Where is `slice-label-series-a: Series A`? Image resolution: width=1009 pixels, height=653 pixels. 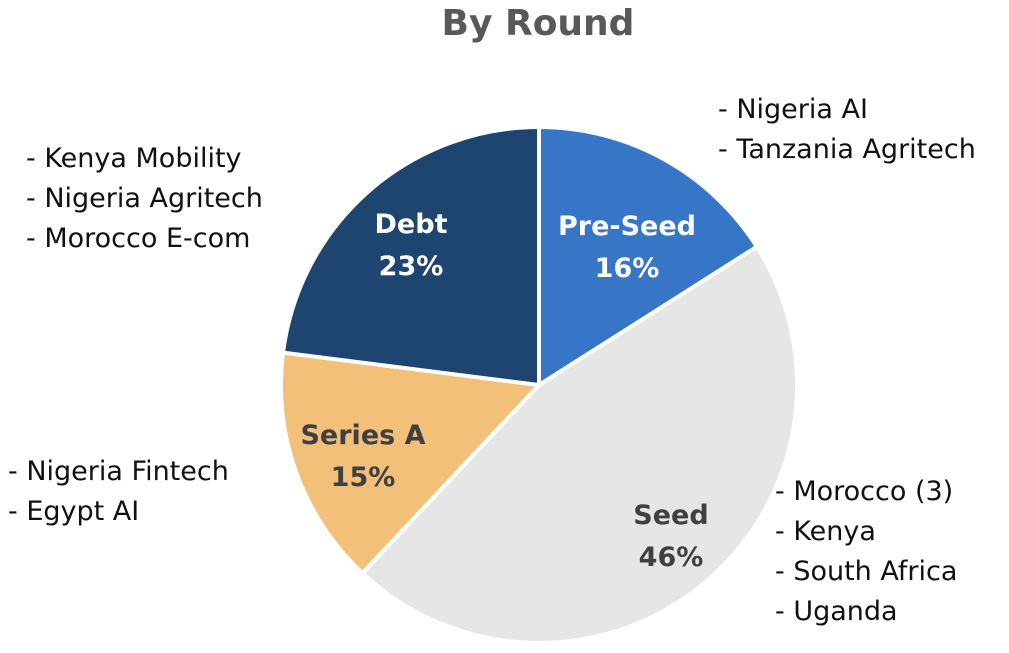 slice-label-series-a: Series A is located at coordinates (362, 435).